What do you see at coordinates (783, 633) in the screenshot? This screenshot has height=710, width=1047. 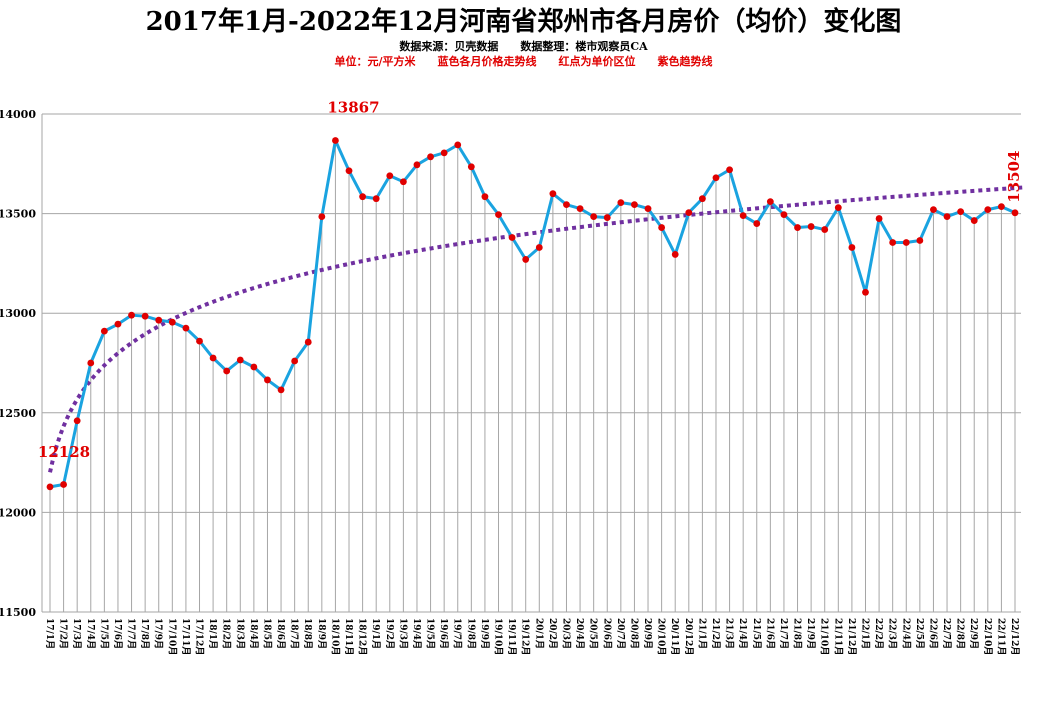 I see `x-tick-label: 21/7月` at bounding box center [783, 633].